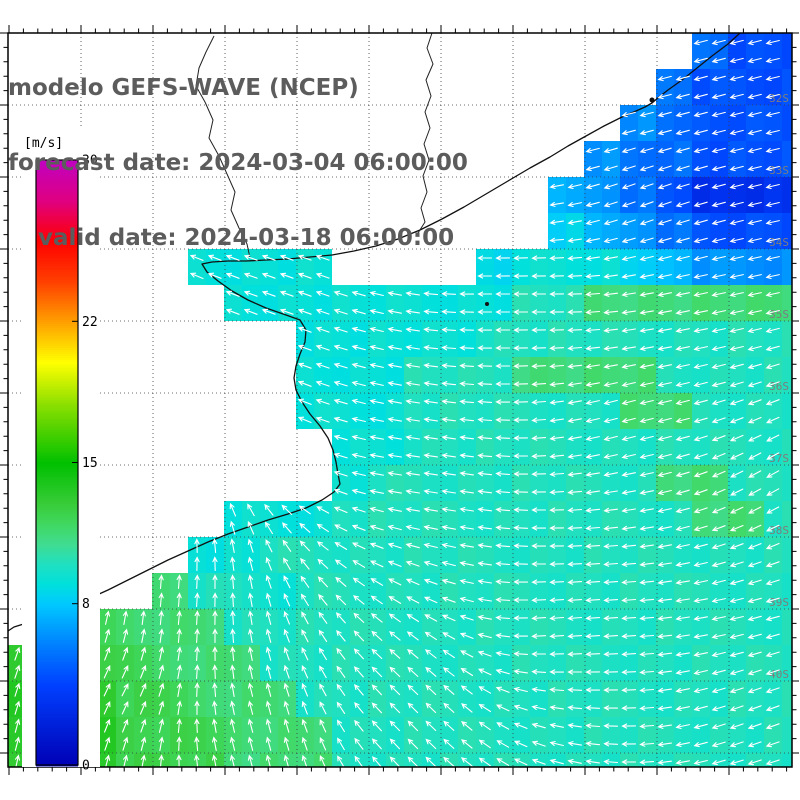 The height and width of the screenshot is (800, 800). I want to click on lat-label: 38S, so click(779, 530).